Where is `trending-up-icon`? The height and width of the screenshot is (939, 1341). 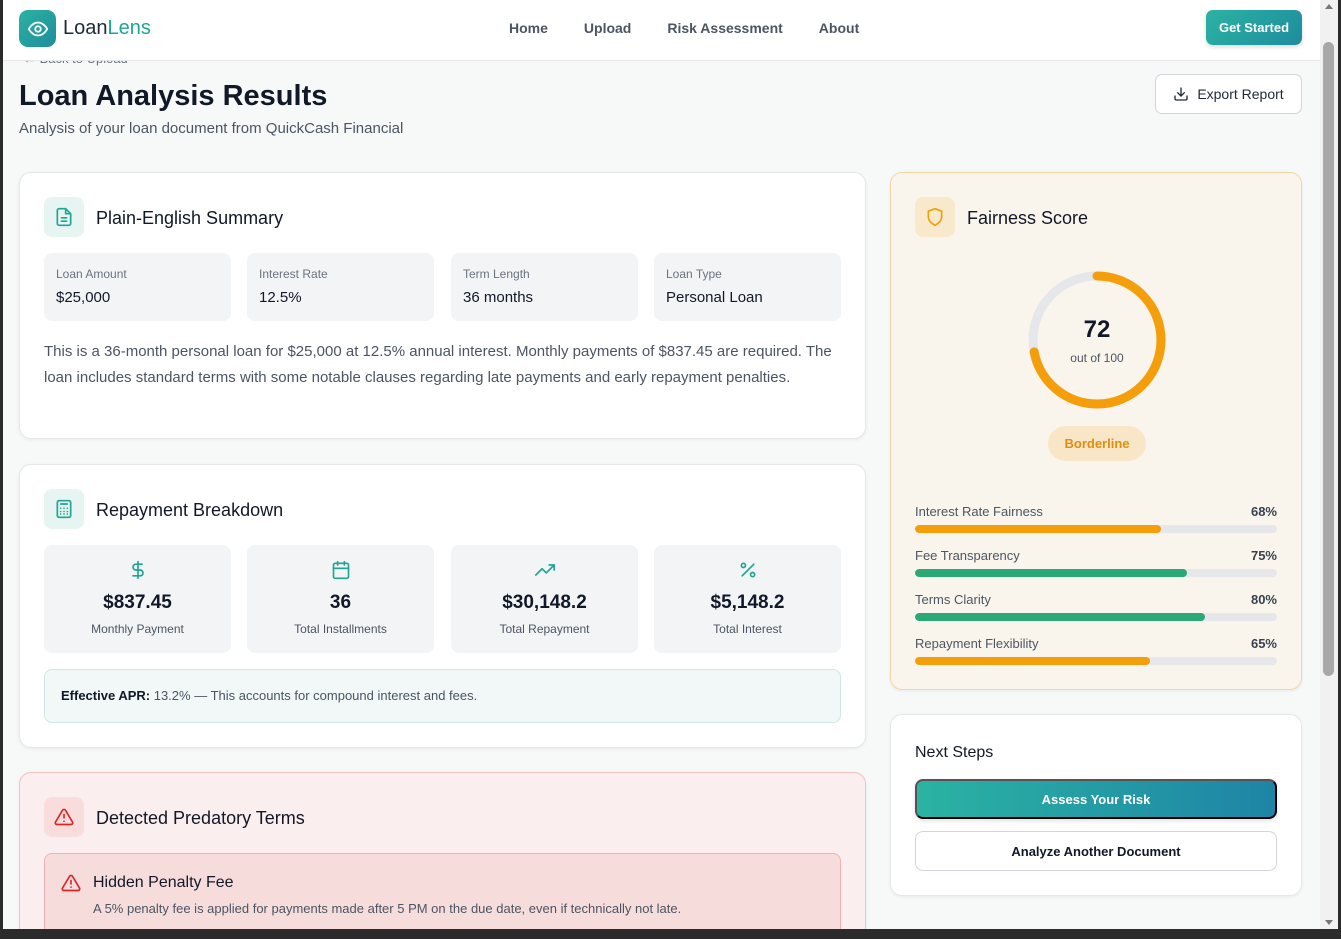
trending-up-icon is located at coordinates (544, 571).